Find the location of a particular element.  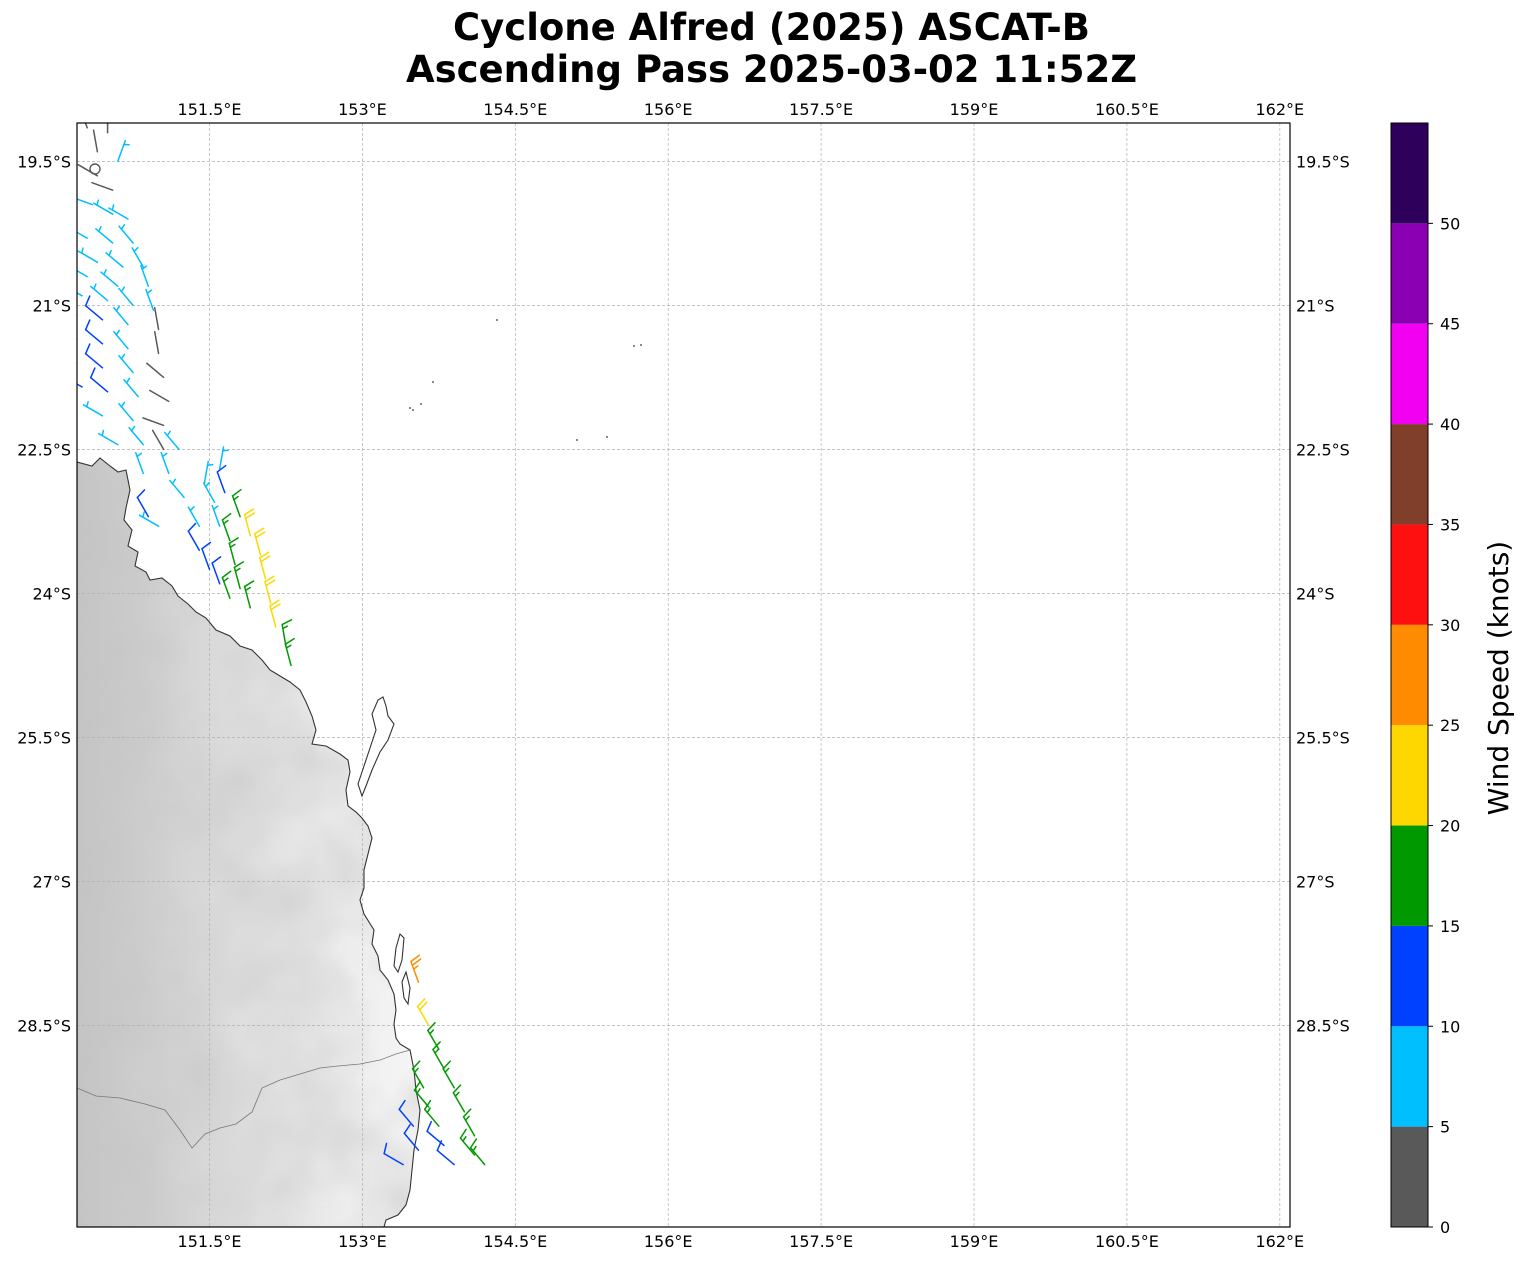

lon-tick-label-bottom: 153°E is located at coordinates (362, 1241).